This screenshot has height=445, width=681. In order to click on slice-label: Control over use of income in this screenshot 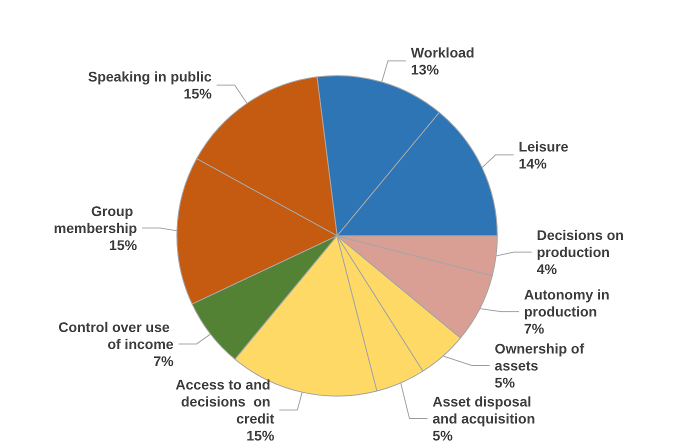, I will do `click(116, 335)`.